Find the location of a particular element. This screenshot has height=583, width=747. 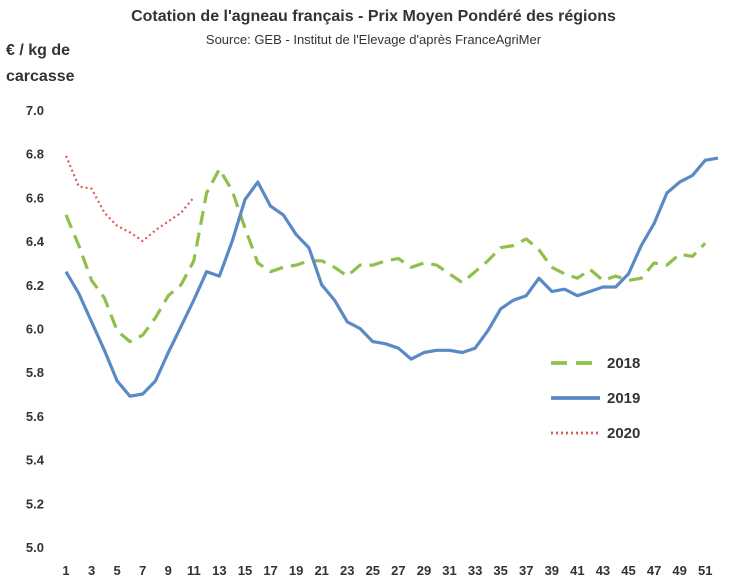

x-tick-label: 41 is located at coordinates (577, 570).